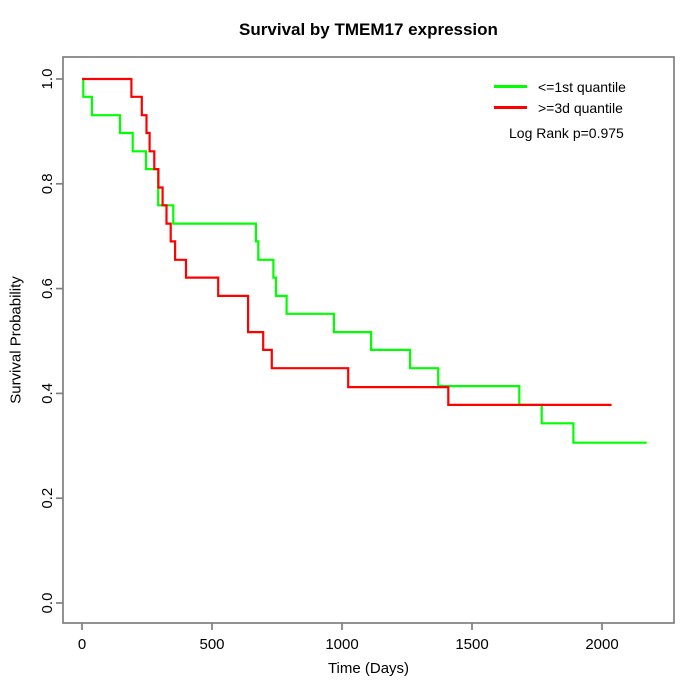 This screenshot has width=700, height=700. What do you see at coordinates (510, 86) in the screenshot?
I see `legend-line-green` at bounding box center [510, 86].